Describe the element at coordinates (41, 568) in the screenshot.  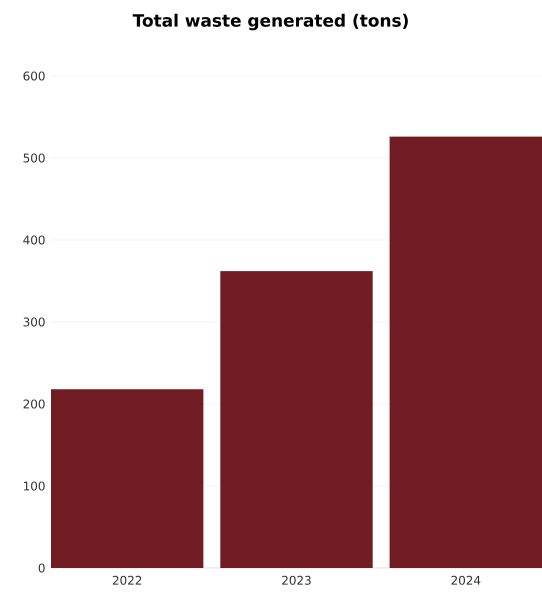
I see `y-tick-label: 0` at that location.